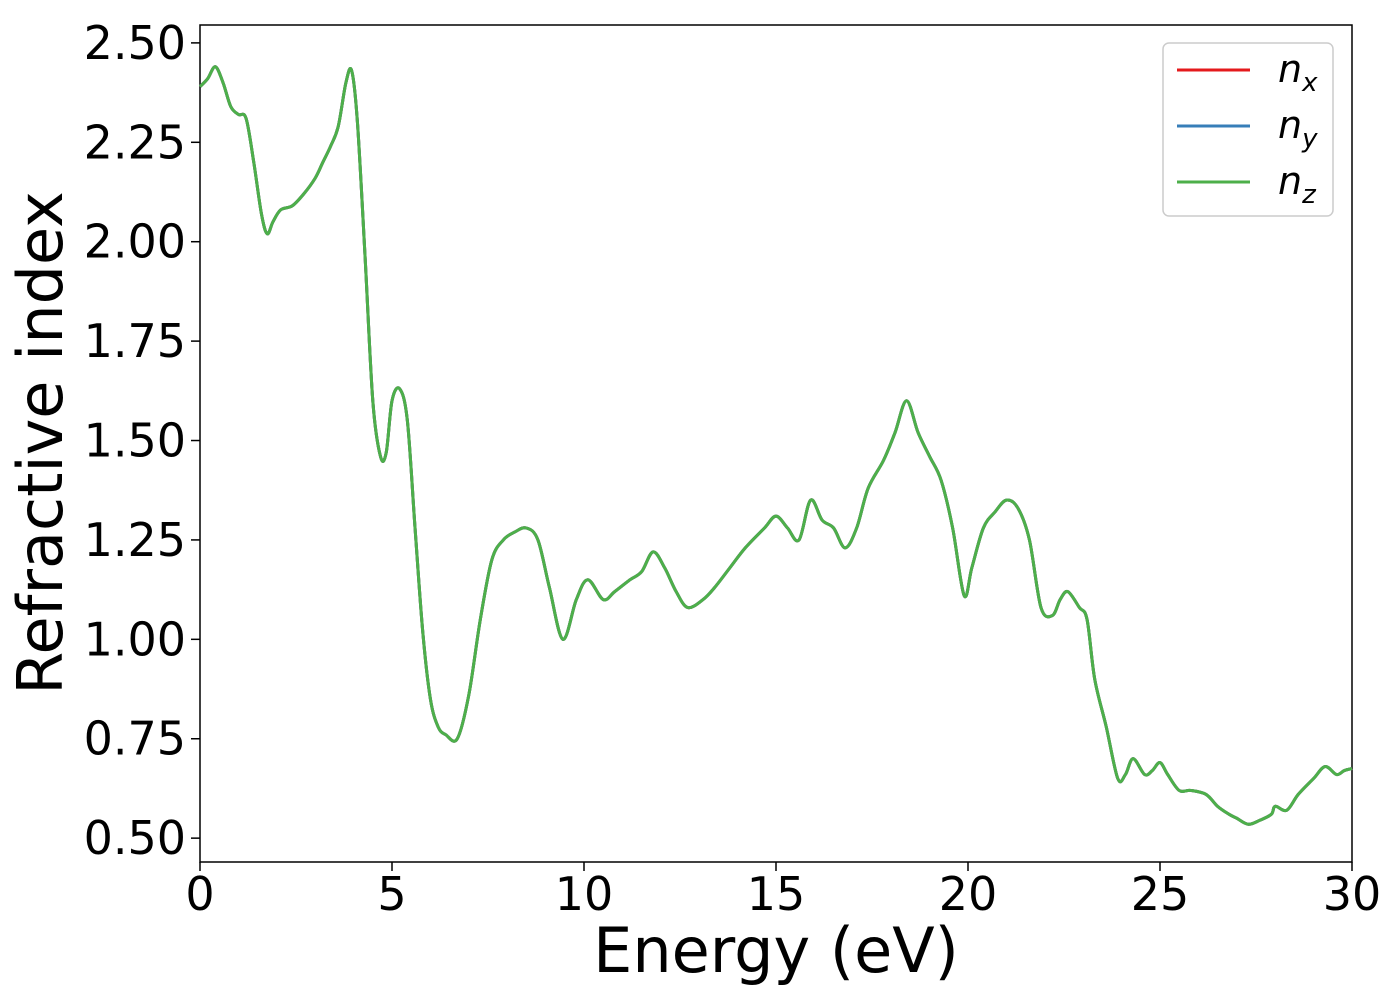 This screenshot has width=1400, height=1000. What do you see at coordinates (776, 894) in the screenshot?
I see `x-tick-label: 15` at bounding box center [776, 894].